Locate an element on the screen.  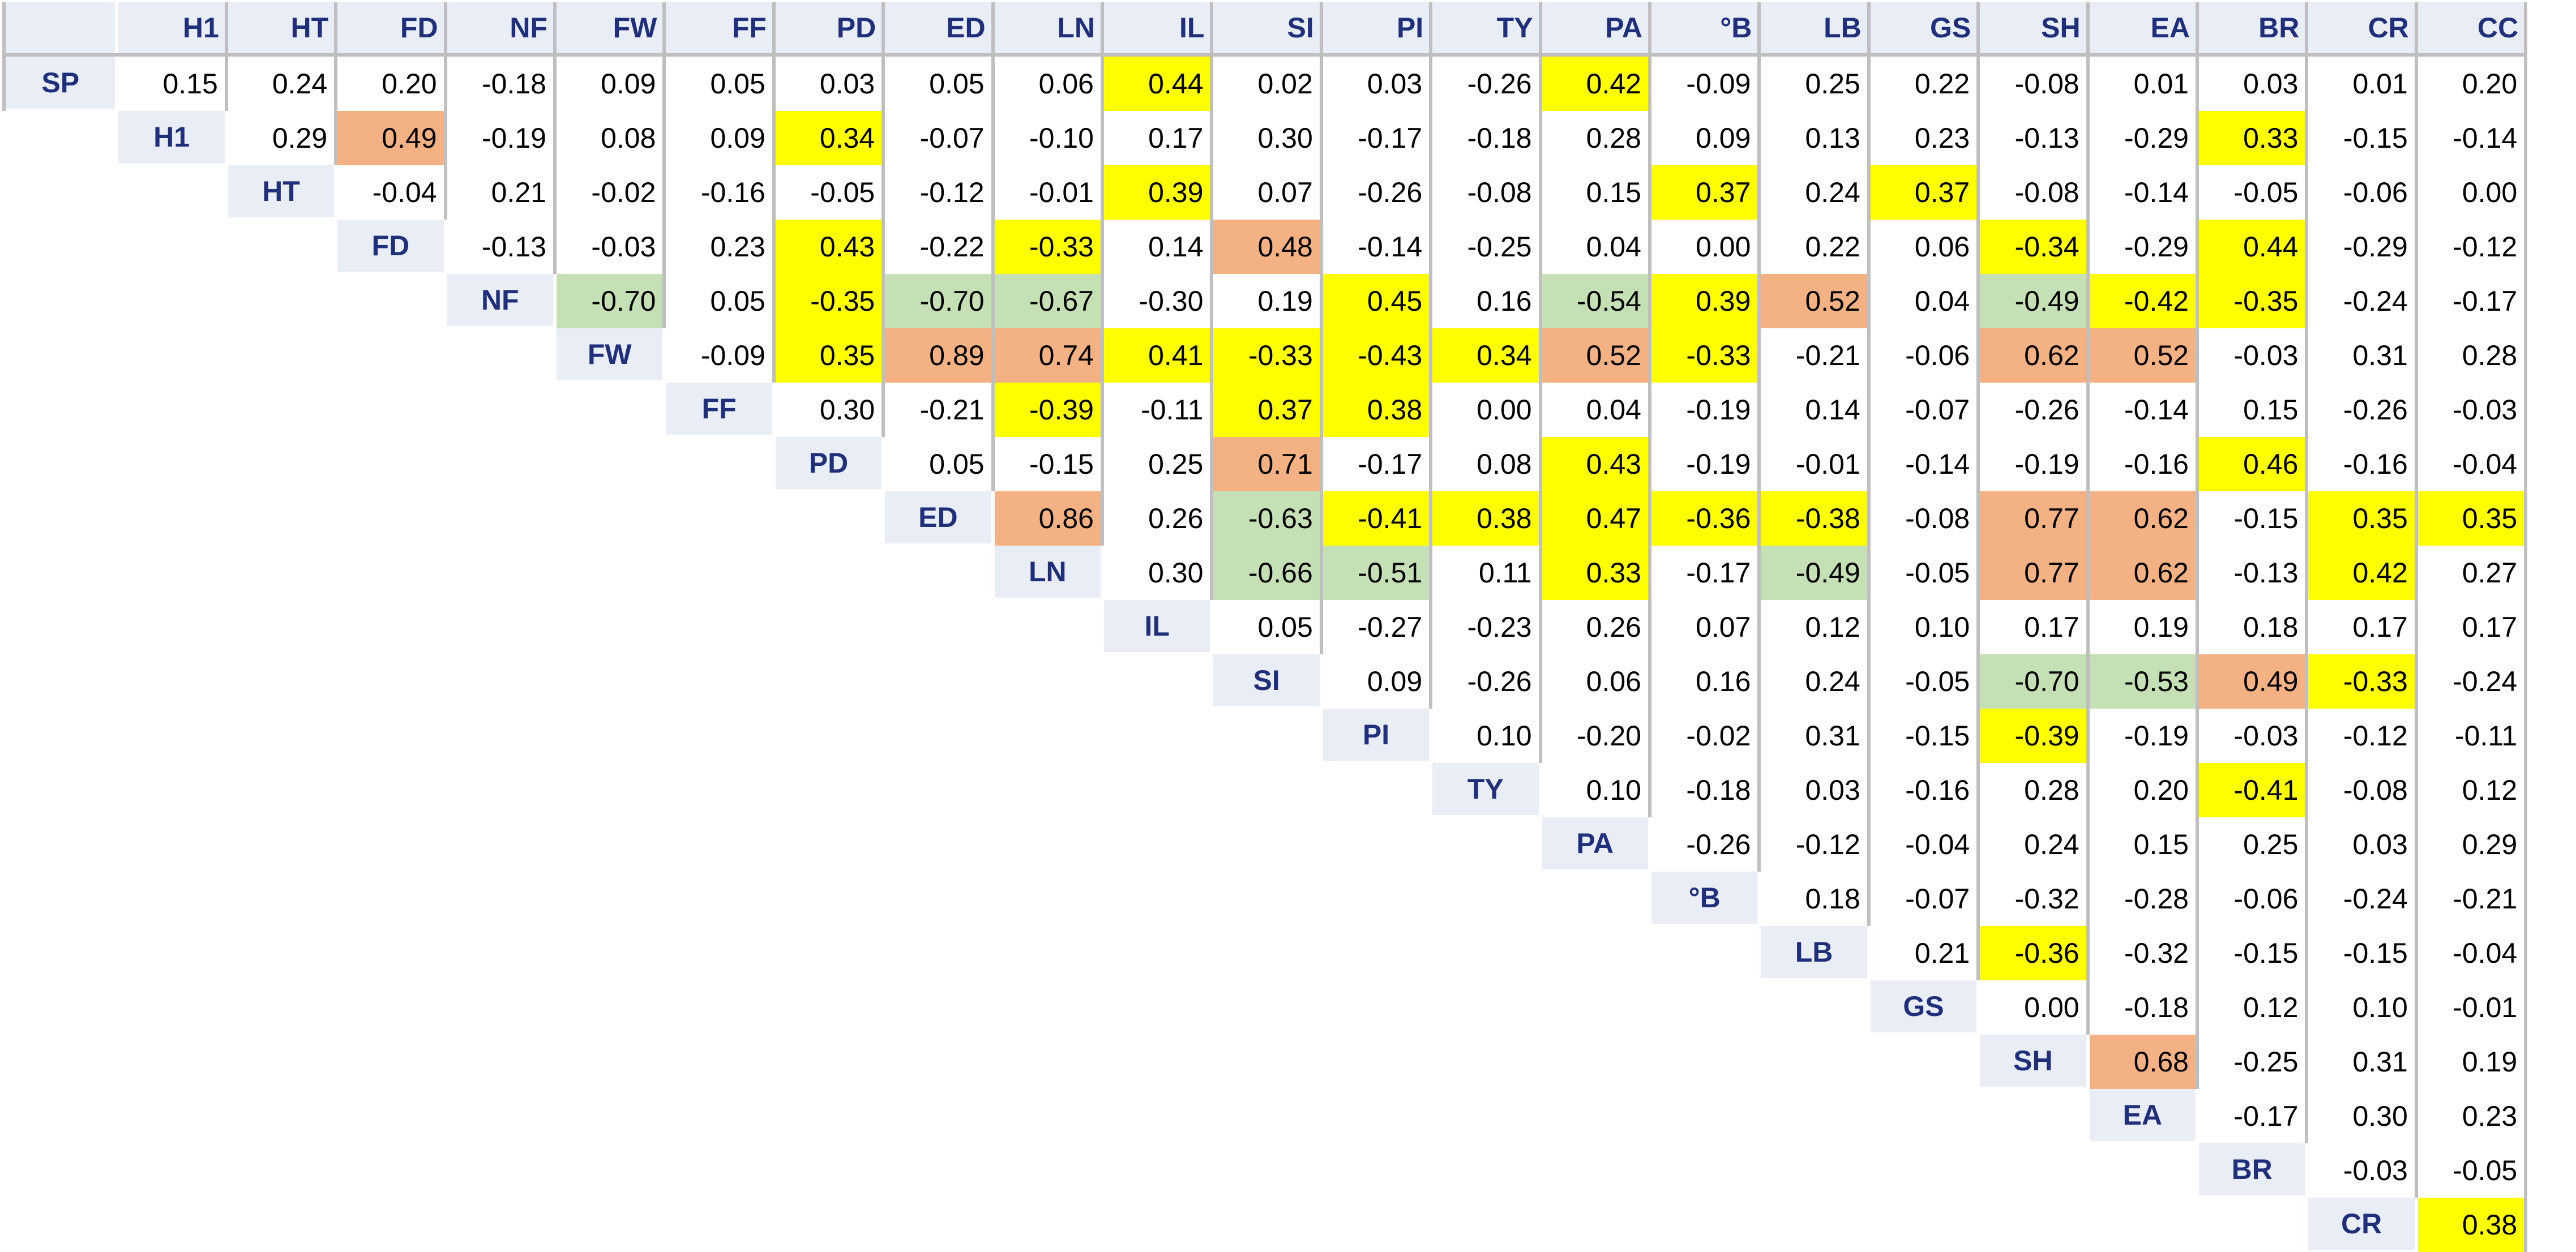
value-cell: 0.30 is located at coordinates (1266, 138).